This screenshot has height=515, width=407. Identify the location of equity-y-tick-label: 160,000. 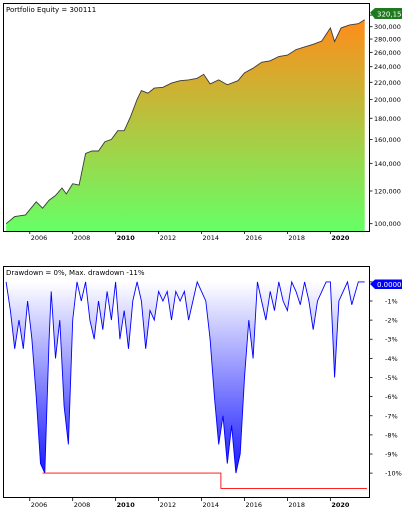
(387, 140).